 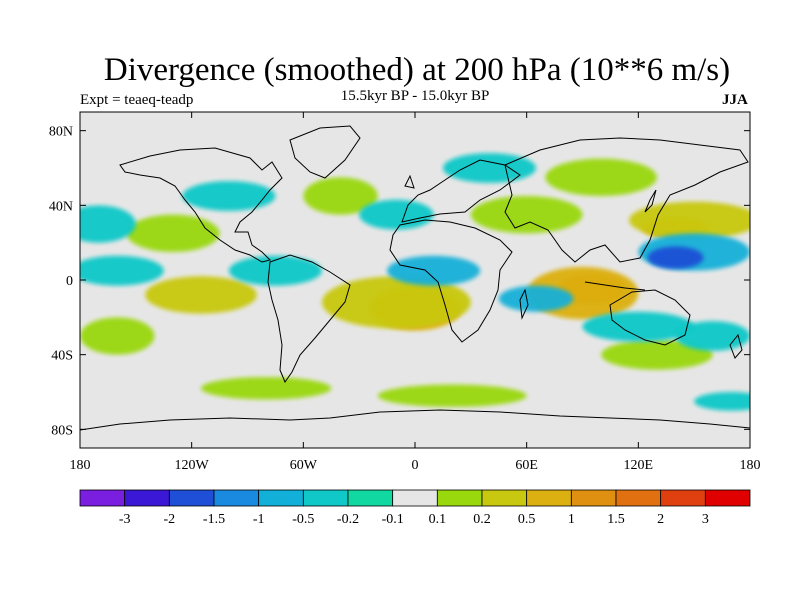 I want to click on colorbar-label-5: -0.2, so click(x=348, y=519).